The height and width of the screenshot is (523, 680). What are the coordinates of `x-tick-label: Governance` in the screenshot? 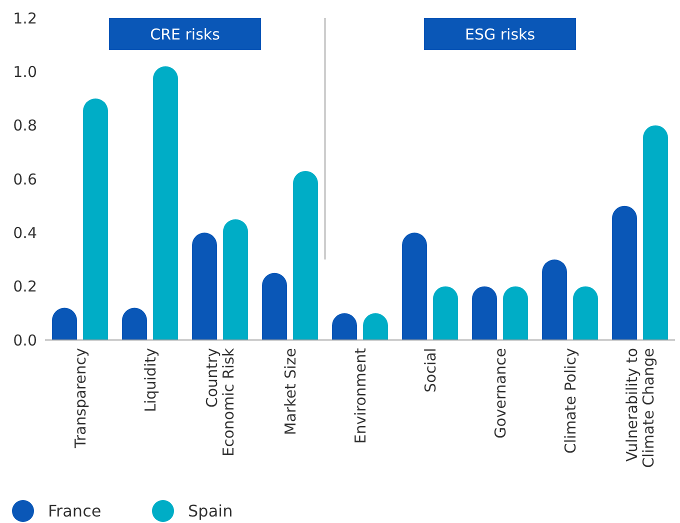 It's located at (500, 393).